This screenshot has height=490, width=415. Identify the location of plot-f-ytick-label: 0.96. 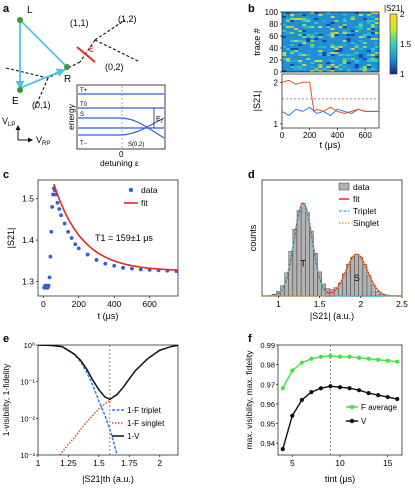
(267, 404).